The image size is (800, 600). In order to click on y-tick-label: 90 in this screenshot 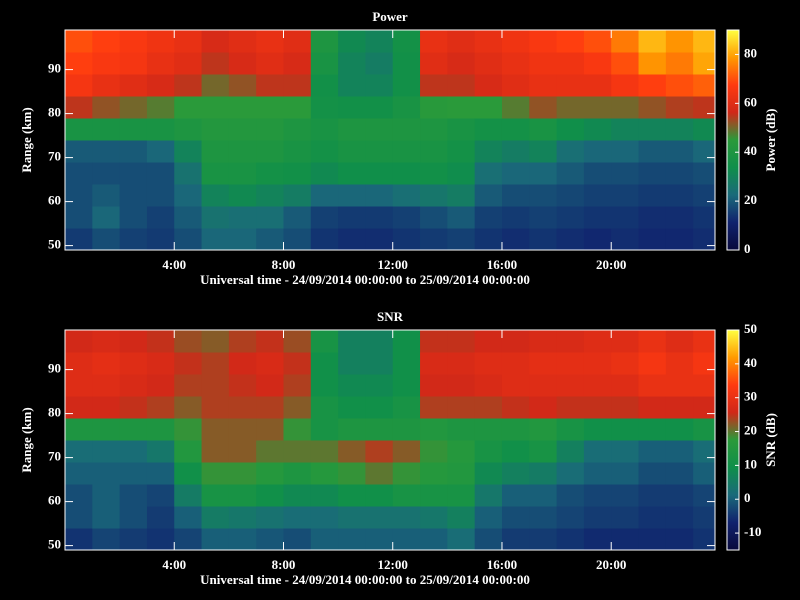, I will do `click(54, 368)`.